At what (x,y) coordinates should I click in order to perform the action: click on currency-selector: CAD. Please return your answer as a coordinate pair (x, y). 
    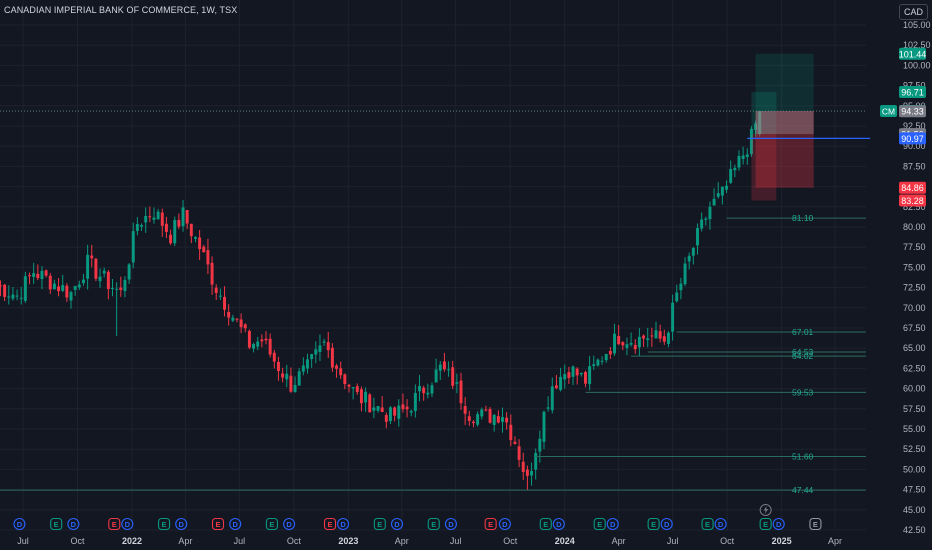
    Looking at the image, I should click on (913, 12).